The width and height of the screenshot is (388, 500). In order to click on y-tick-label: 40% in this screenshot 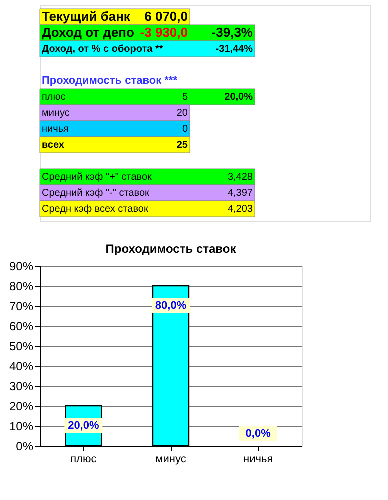, I will do `click(21, 367)`.